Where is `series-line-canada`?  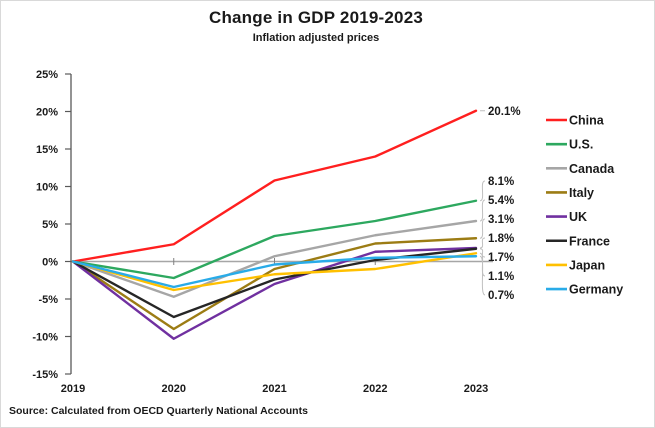
series-line-canada is located at coordinates (274, 258).